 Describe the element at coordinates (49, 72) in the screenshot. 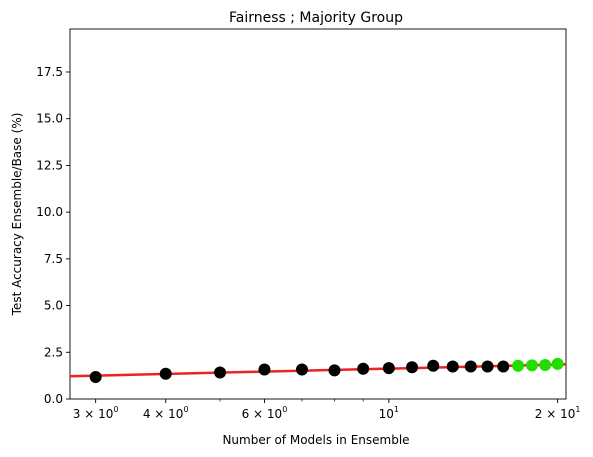

I see `y-tick-label: 17.5` at that location.